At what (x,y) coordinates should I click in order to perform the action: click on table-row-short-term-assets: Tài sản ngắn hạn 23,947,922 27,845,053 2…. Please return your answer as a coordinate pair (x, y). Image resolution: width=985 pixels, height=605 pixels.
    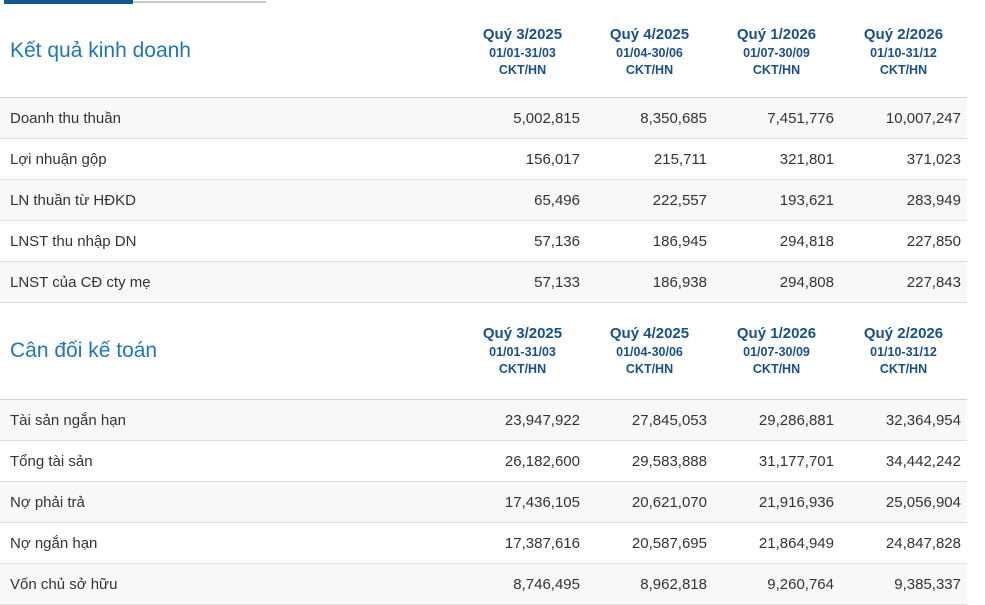
    Looking at the image, I should click on (483, 420).